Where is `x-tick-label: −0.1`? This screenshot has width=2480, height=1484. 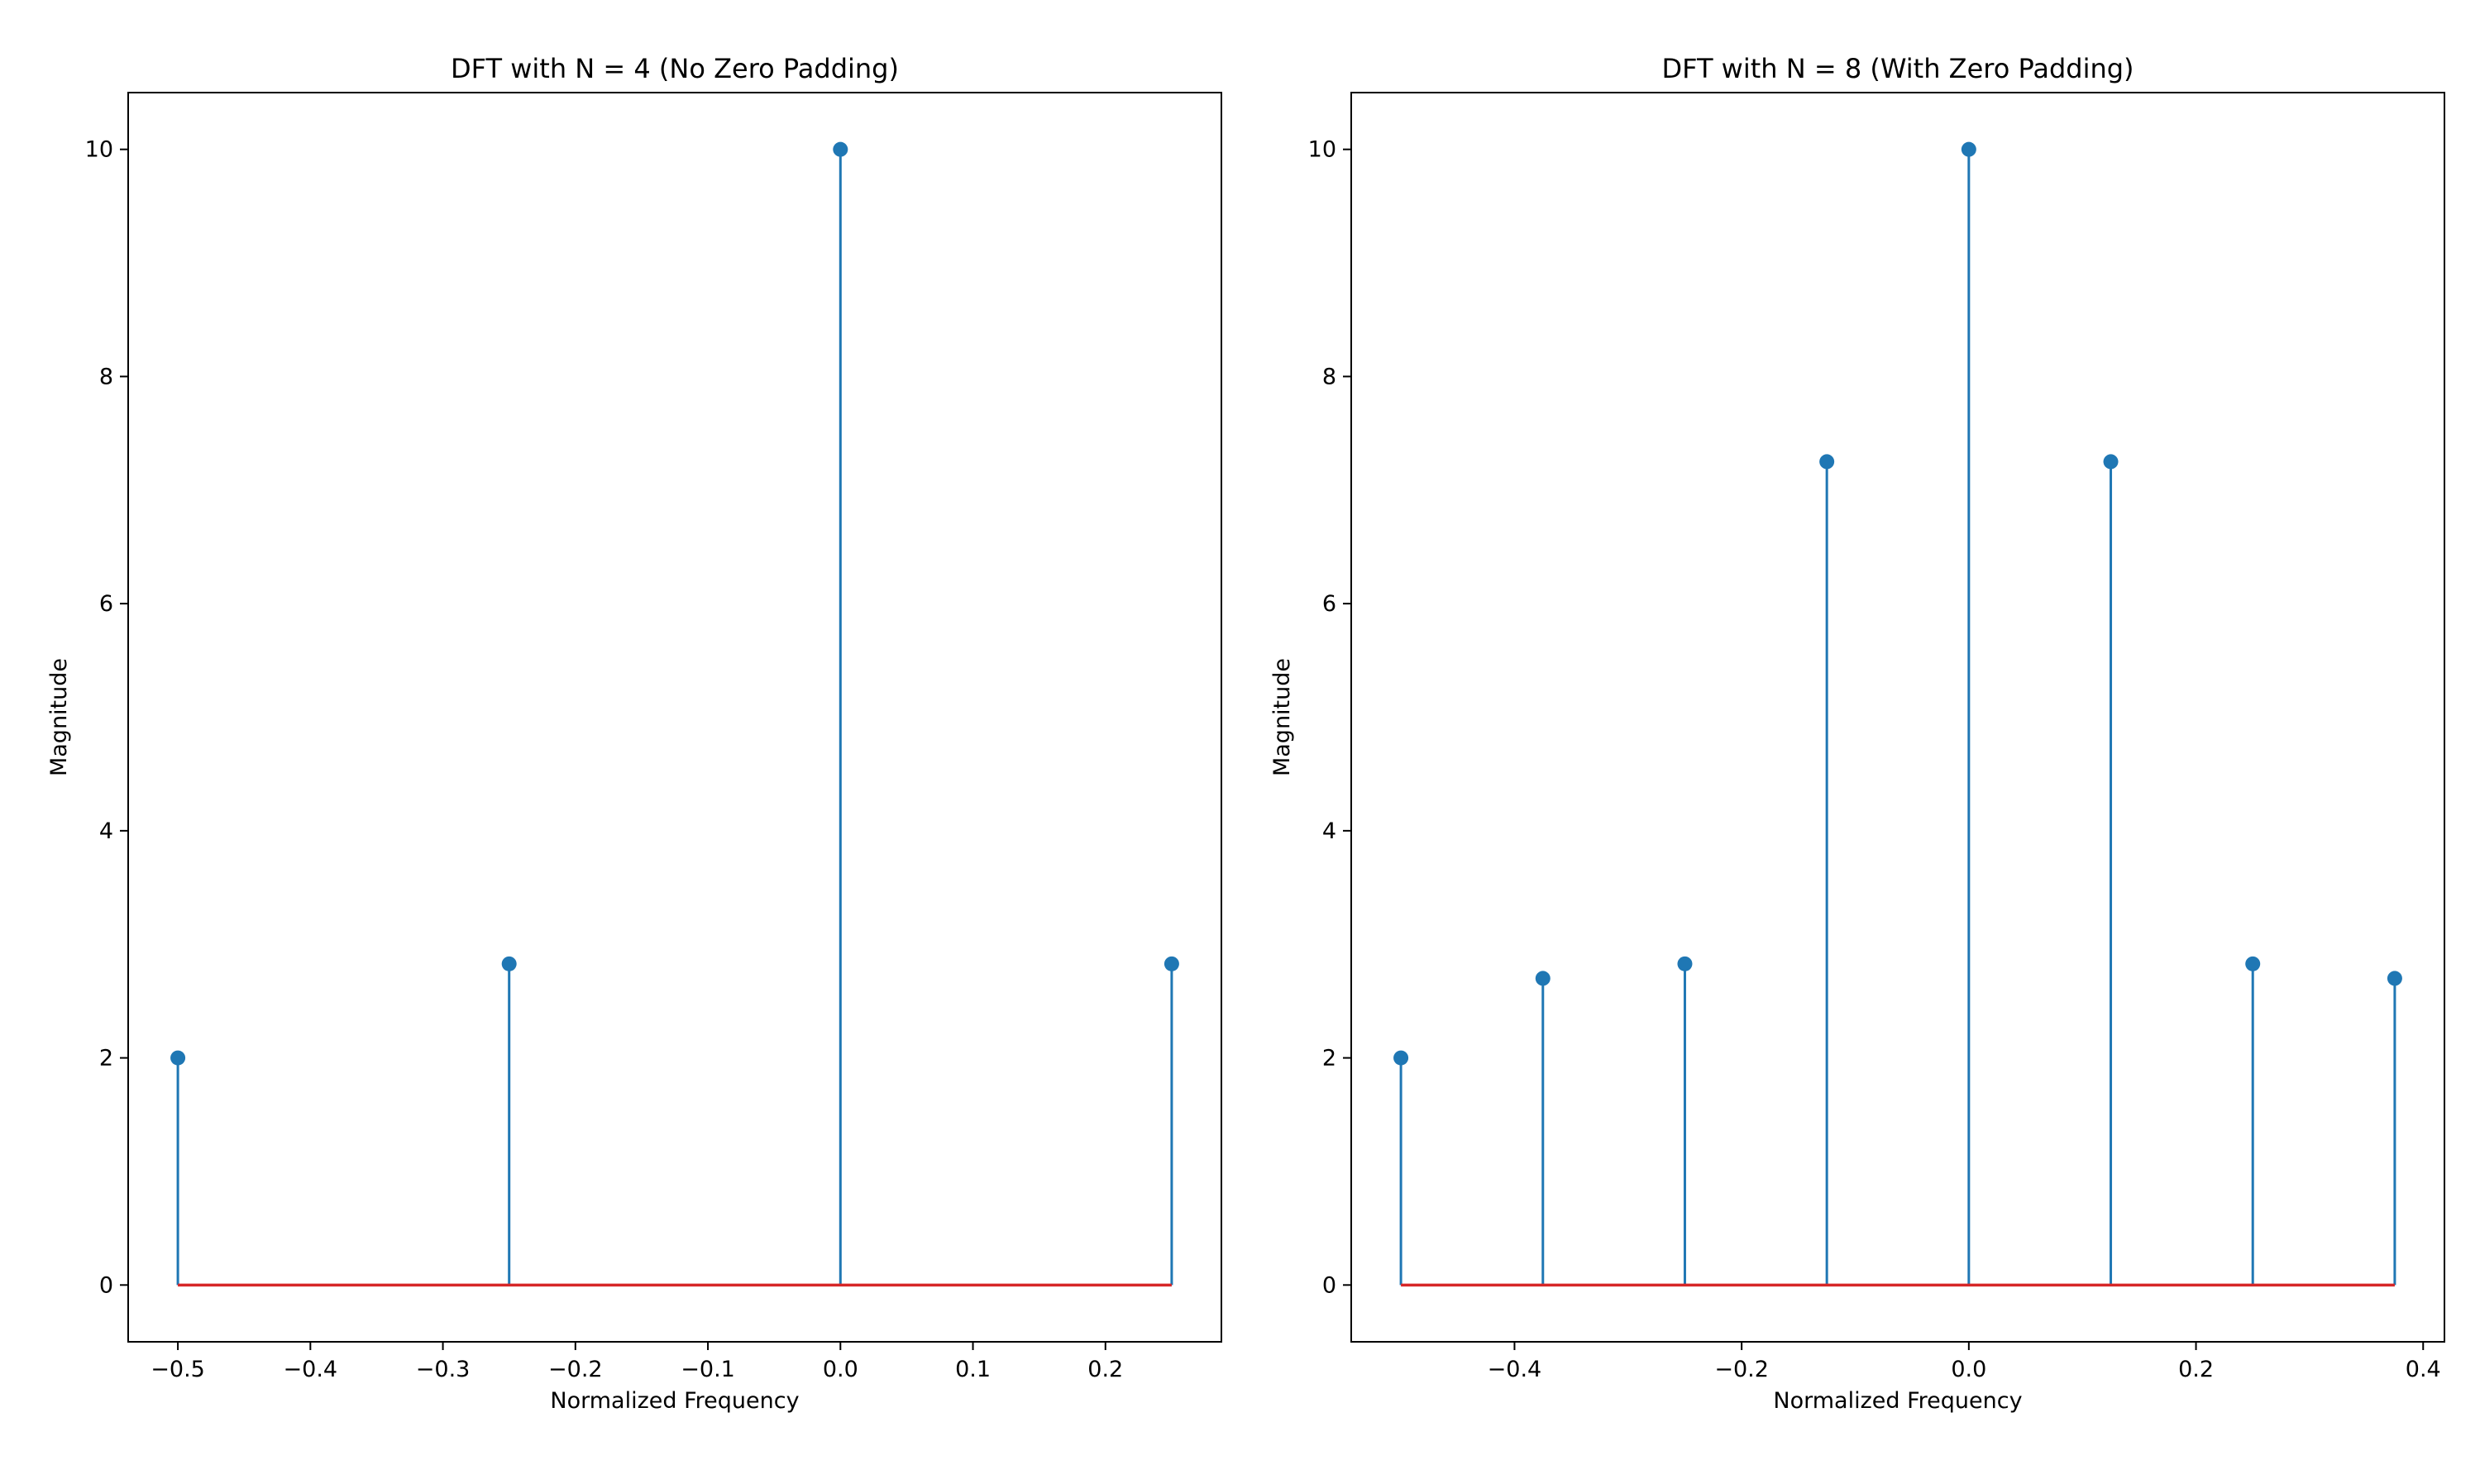
x-tick-label: −0.1 is located at coordinates (708, 1370).